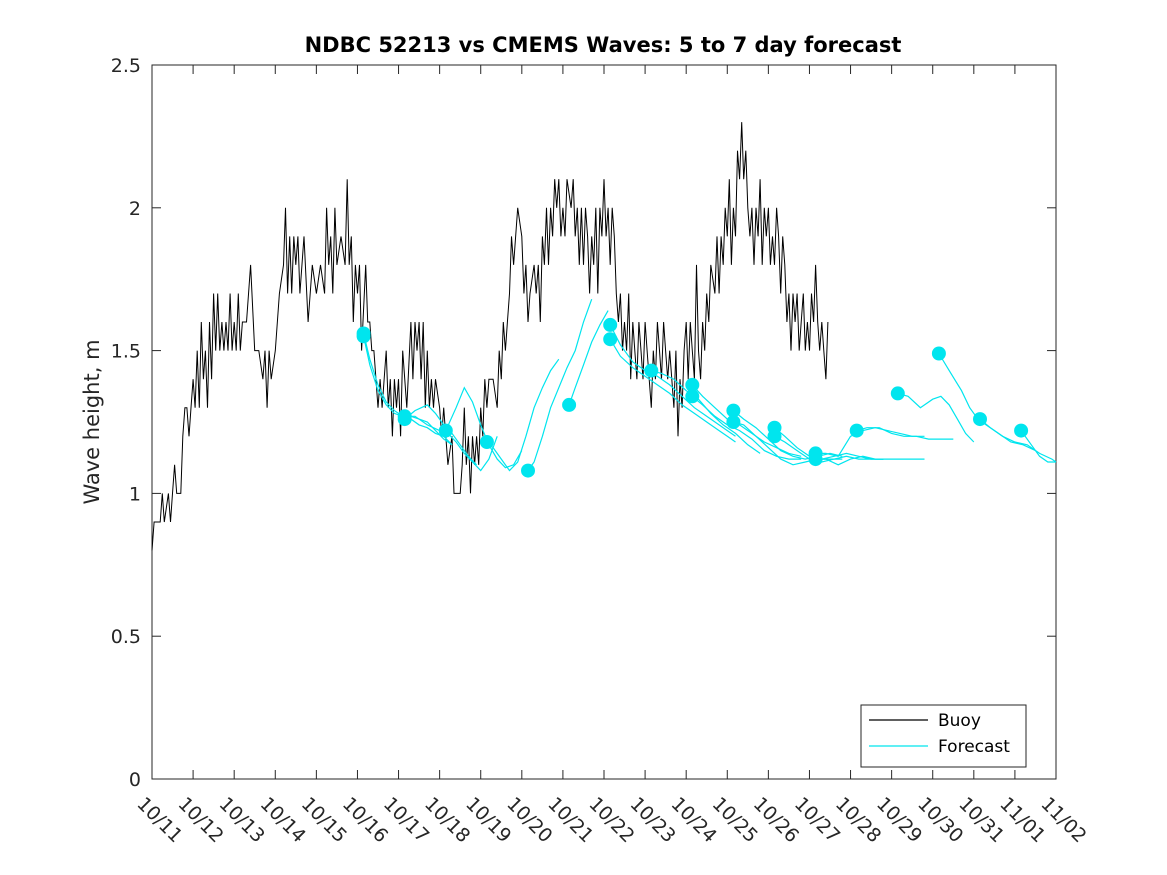 The height and width of the screenshot is (875, 1167). I want to click on legend: Buoy Forecast, so click(943, 736).